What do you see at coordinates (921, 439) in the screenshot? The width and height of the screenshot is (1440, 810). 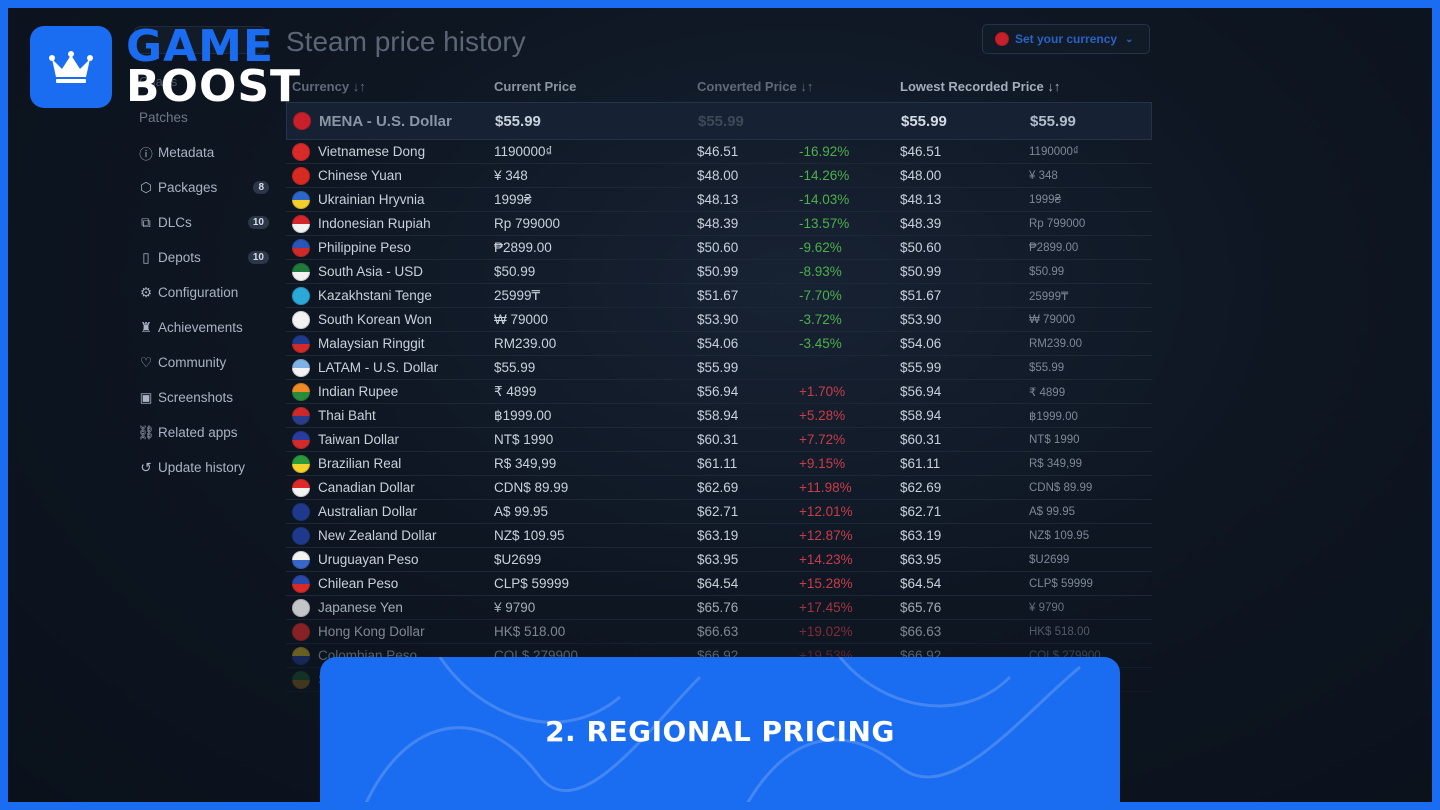 I see `lowest-price: $60.31` at bounding box center [921, 439].